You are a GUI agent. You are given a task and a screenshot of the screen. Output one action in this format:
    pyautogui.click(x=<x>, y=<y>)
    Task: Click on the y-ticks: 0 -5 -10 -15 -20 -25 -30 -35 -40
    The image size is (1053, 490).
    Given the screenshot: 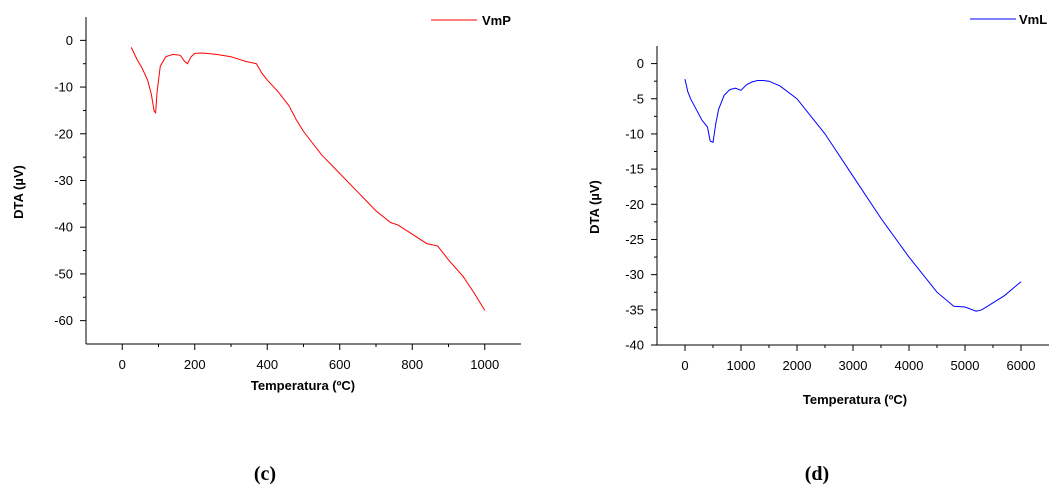 What is the action you would take?
    pyautogui.click(x=641, y=204)
    